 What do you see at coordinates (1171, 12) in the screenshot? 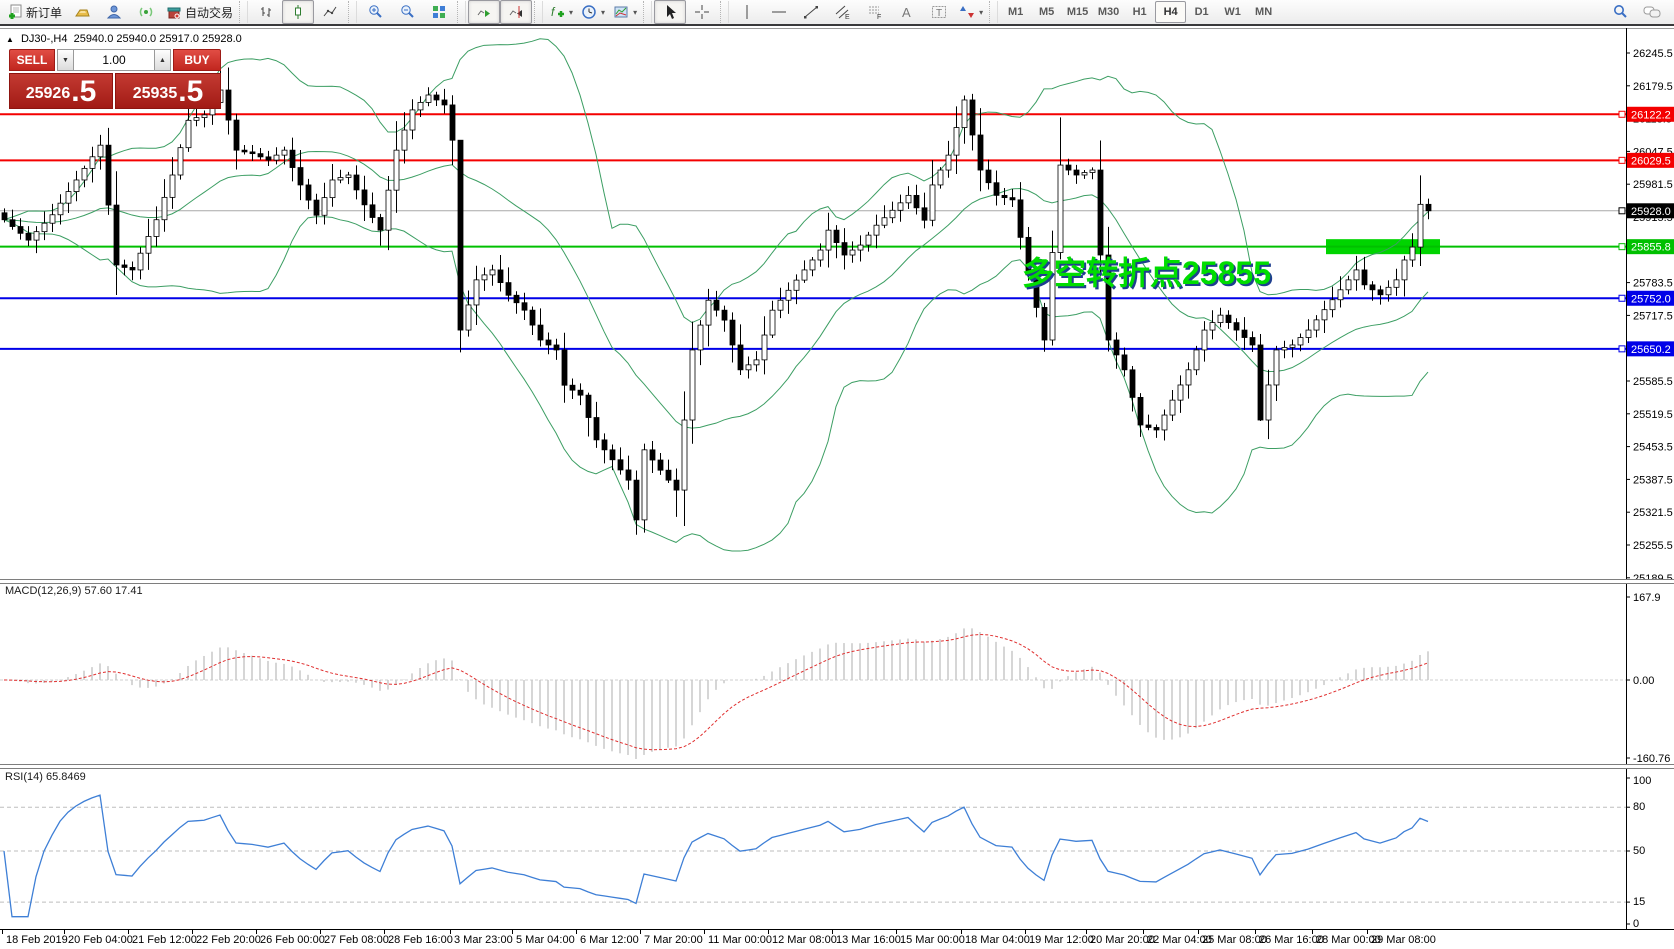
I see `timeframe-h4: H4` at bounding box center [1171, 12].